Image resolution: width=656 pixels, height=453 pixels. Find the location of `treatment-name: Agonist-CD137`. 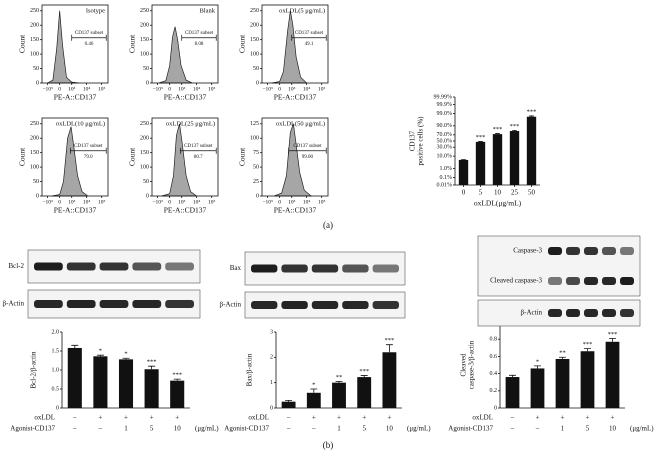

treatment-name: Agonist-CD137 is located at coordinates (246, 429).